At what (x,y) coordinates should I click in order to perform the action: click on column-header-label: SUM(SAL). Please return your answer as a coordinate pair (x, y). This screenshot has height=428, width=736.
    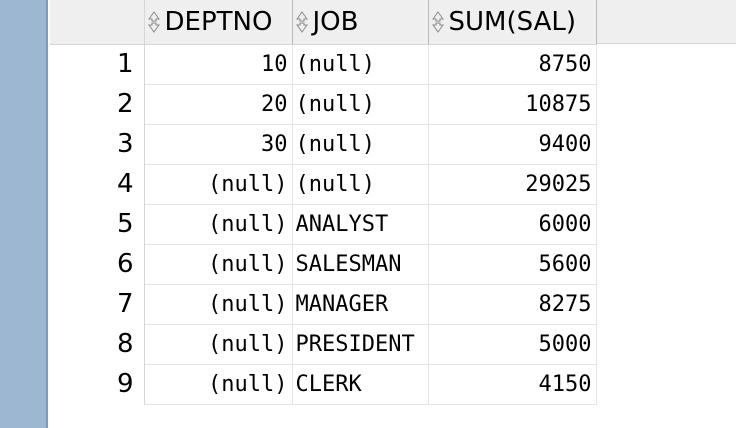
    Looking at the image, I should click on (512, 21).